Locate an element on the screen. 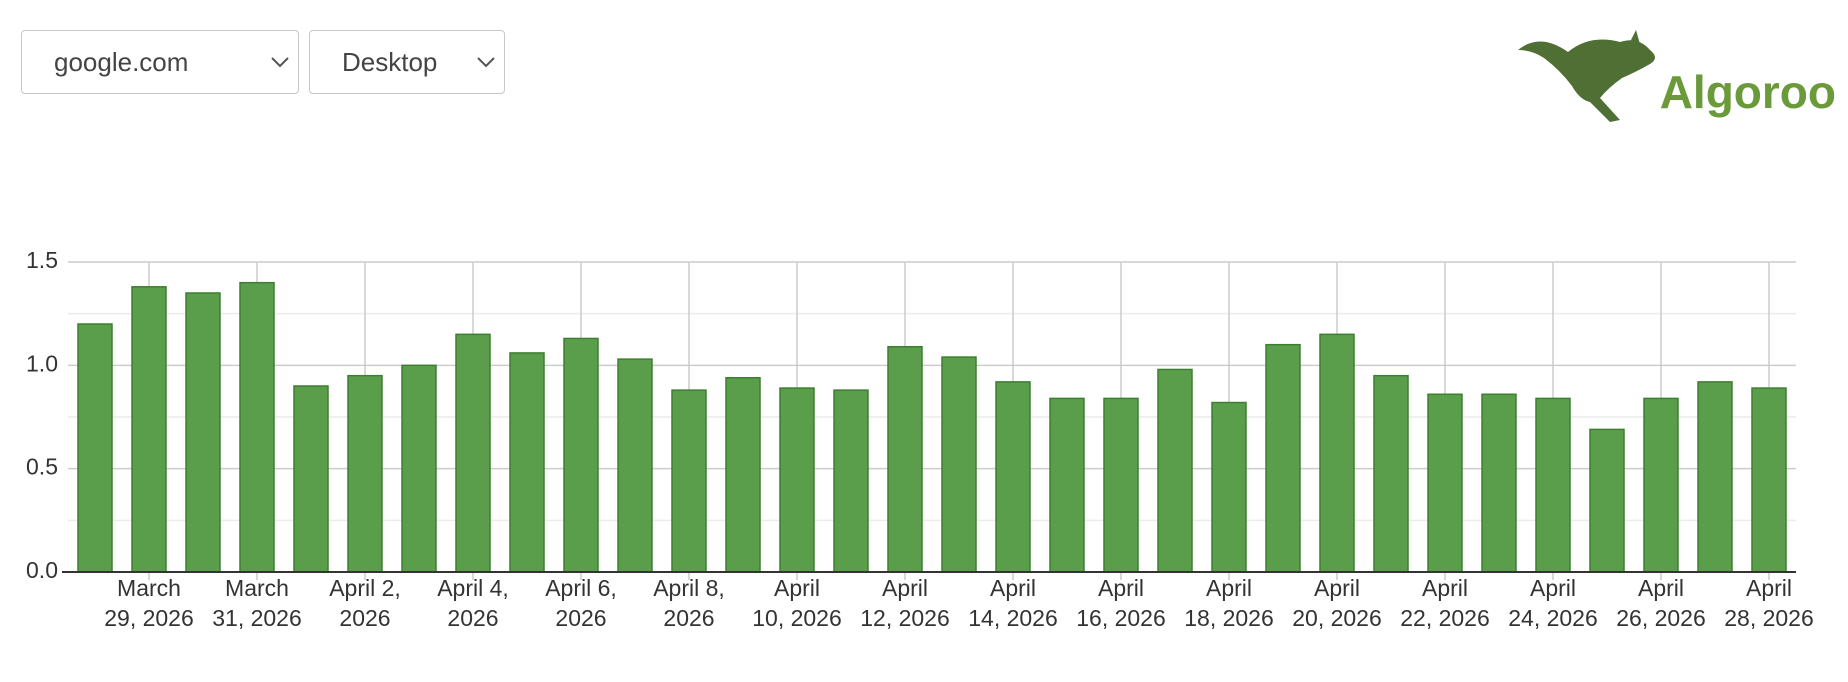  y-tick-label: 1.5 is located at coordinates (42, 260).